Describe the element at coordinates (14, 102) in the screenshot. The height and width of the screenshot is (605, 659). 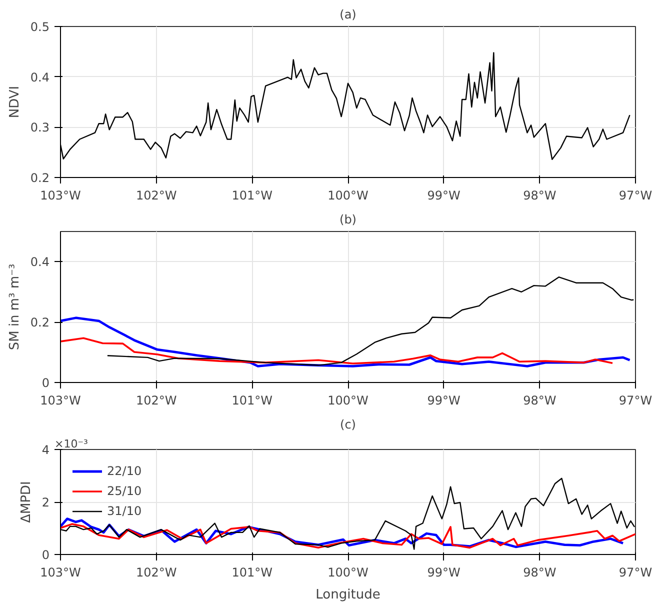
I see `y-axis-title: NDVI` at that location.